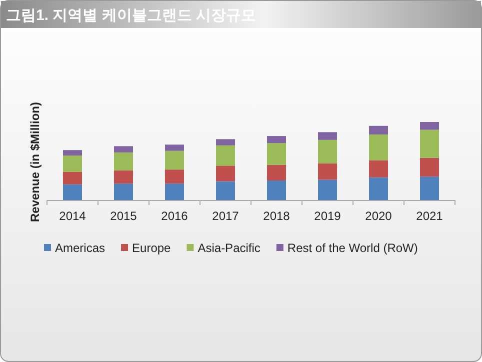  I want to click on legend-label: Americas, so click(80, 248).